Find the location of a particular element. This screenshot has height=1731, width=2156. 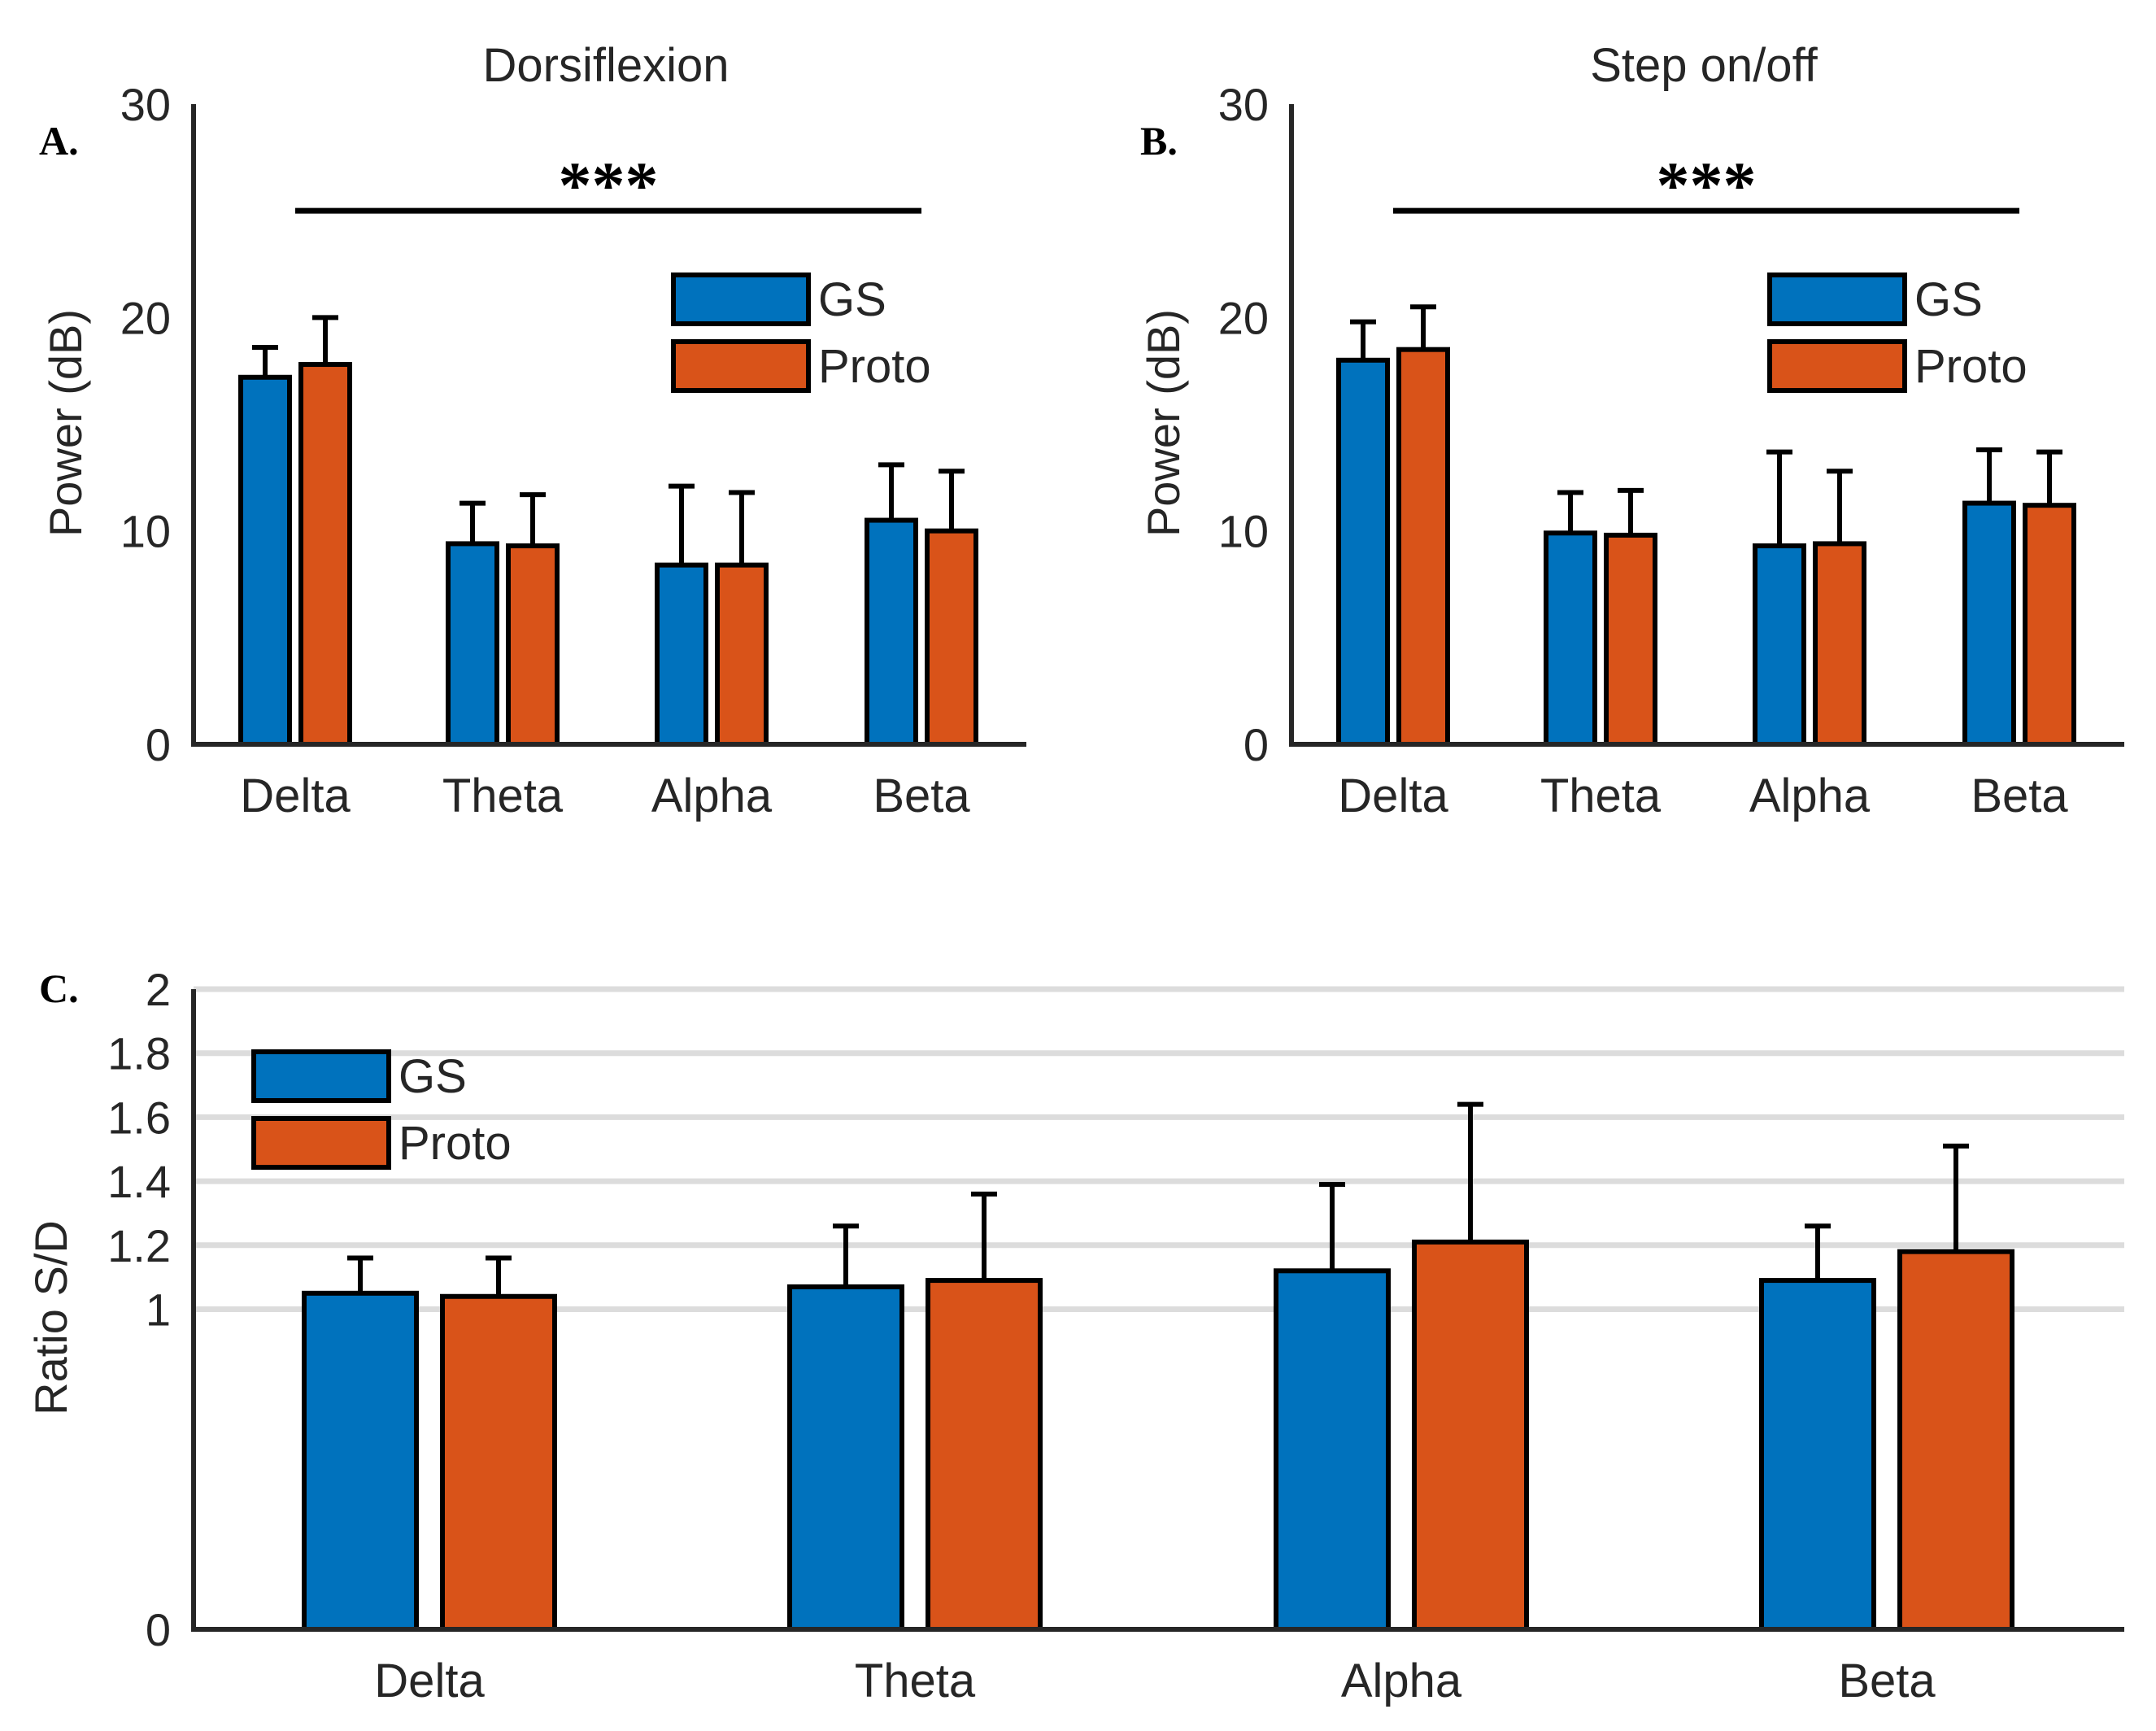

panel-c-ylabel: Ratio S/D is located at coordinates (50, 1317).